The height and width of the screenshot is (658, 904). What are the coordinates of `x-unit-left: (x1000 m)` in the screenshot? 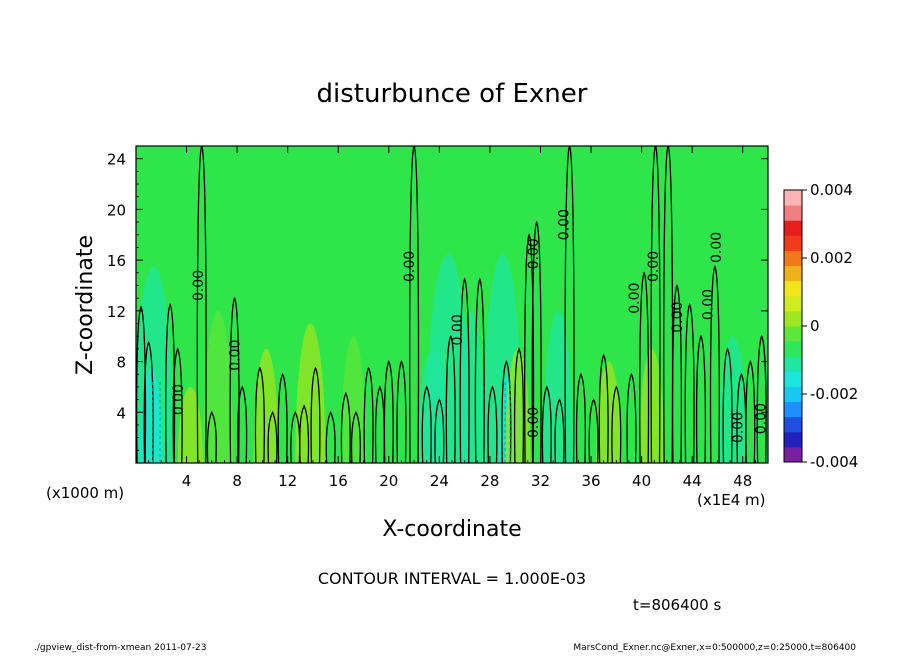 It's located at (85, 493).